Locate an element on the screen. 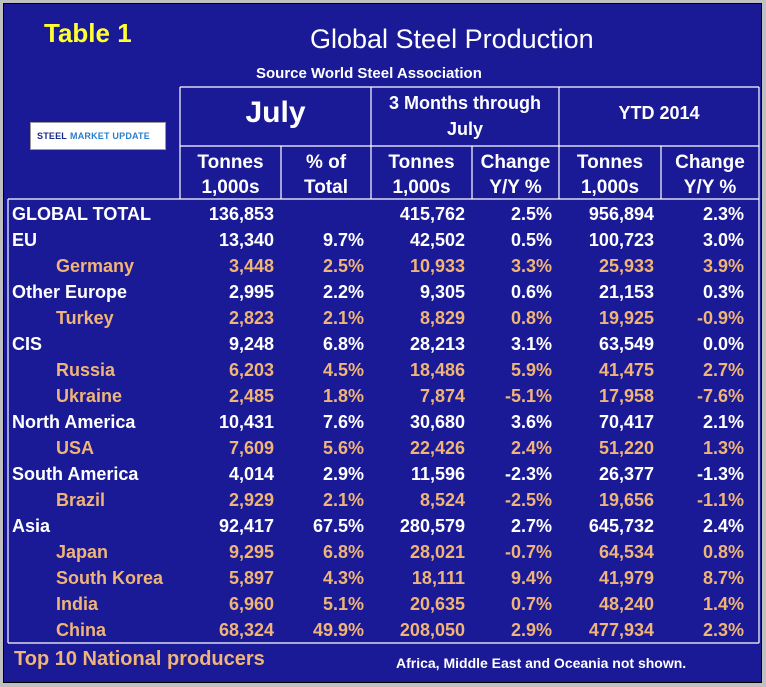  cell-m3-tonnes: 18,486 is located at coordinates (437, 370).